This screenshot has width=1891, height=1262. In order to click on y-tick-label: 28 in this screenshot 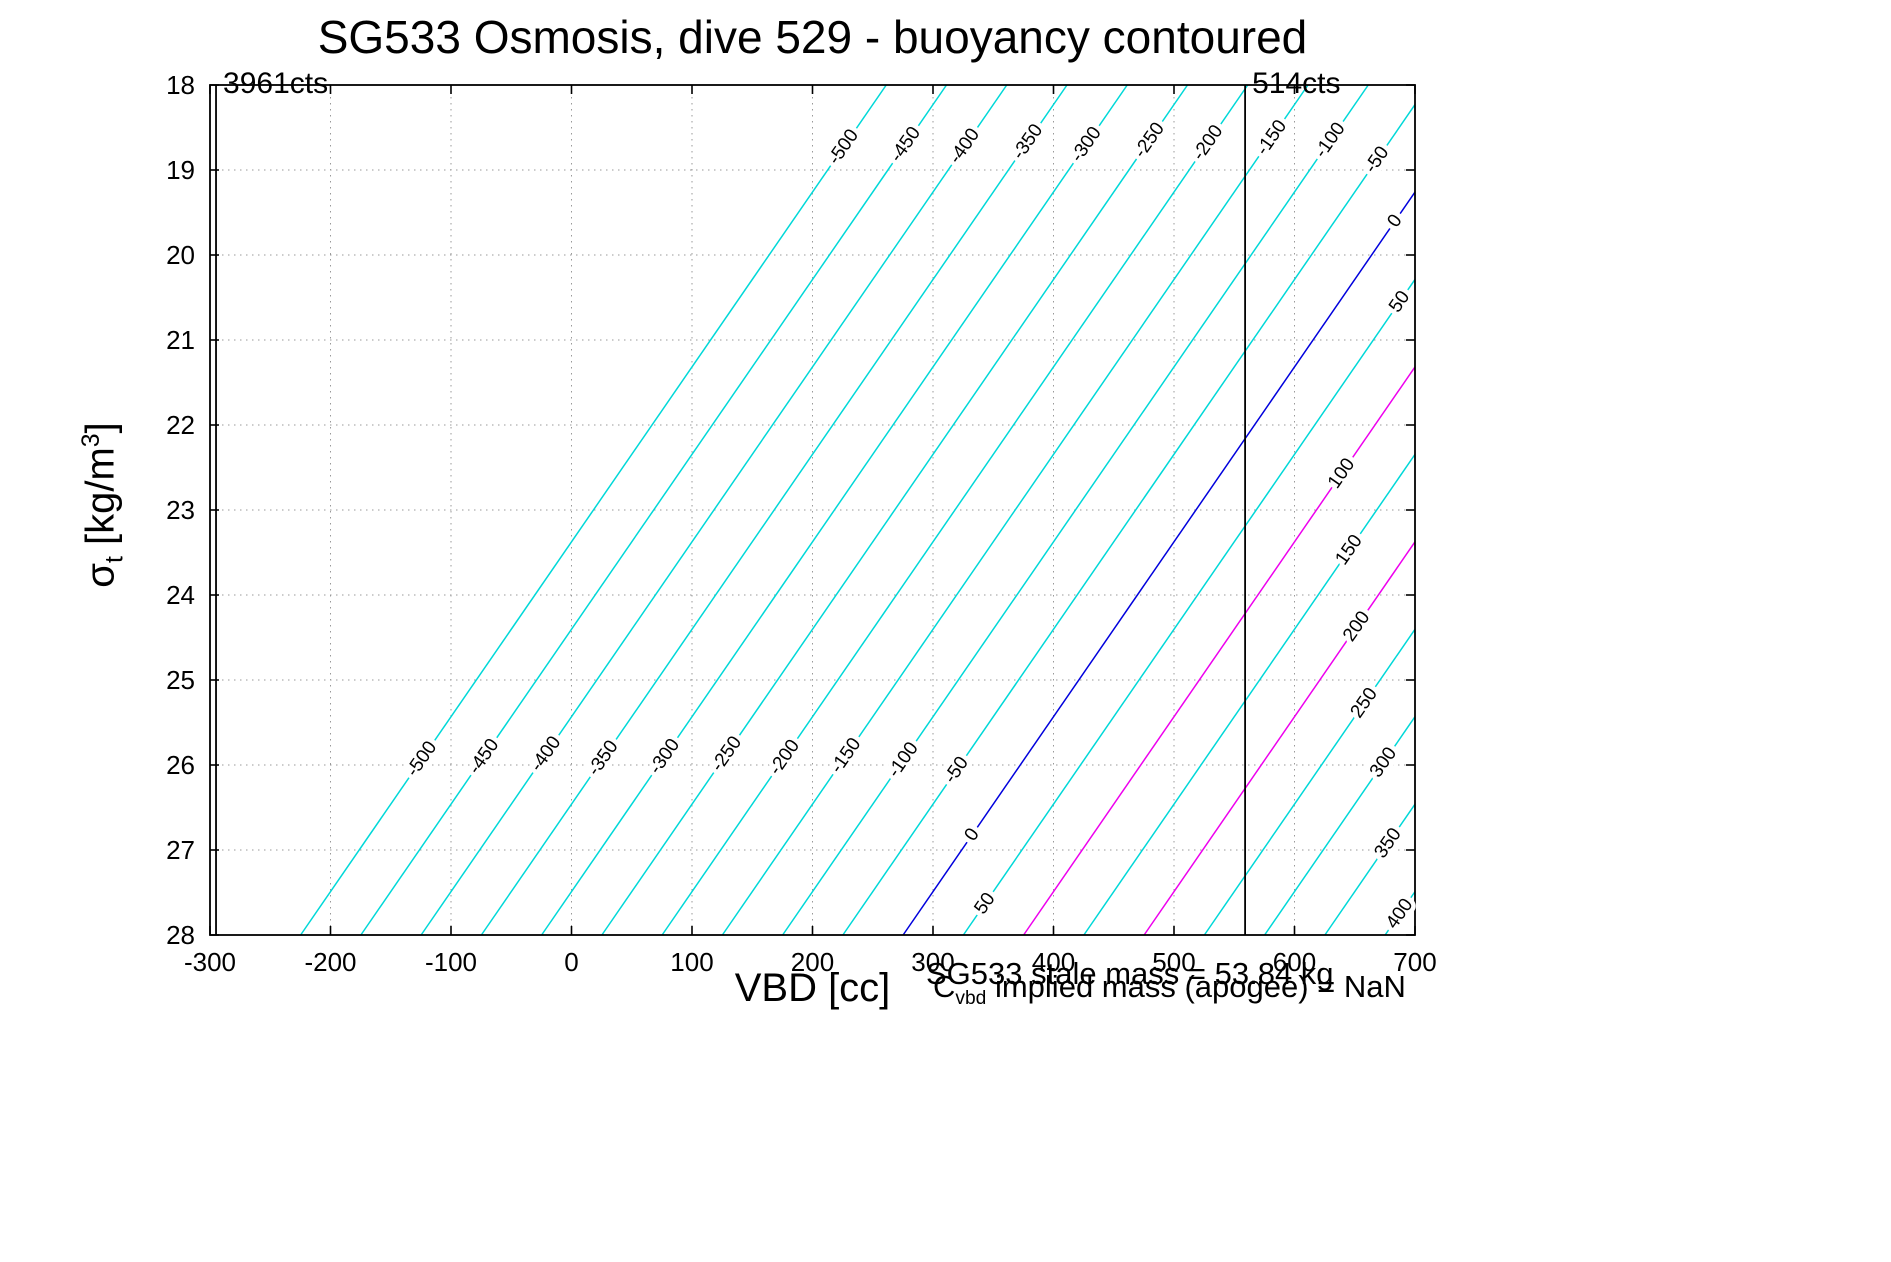, I will do `click(180, 935)`.